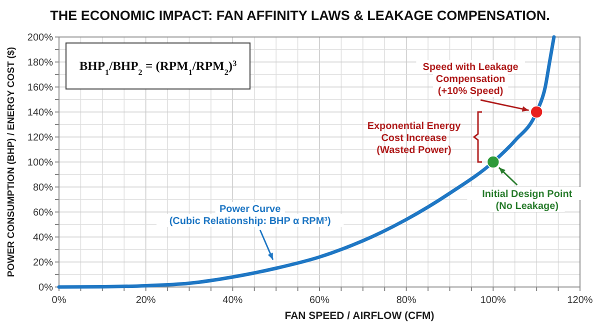 The image size is (600, 327). Describe the element at coordinates (43, 238) in the screenshot. I see `y-tick-label: 40%` at that location.